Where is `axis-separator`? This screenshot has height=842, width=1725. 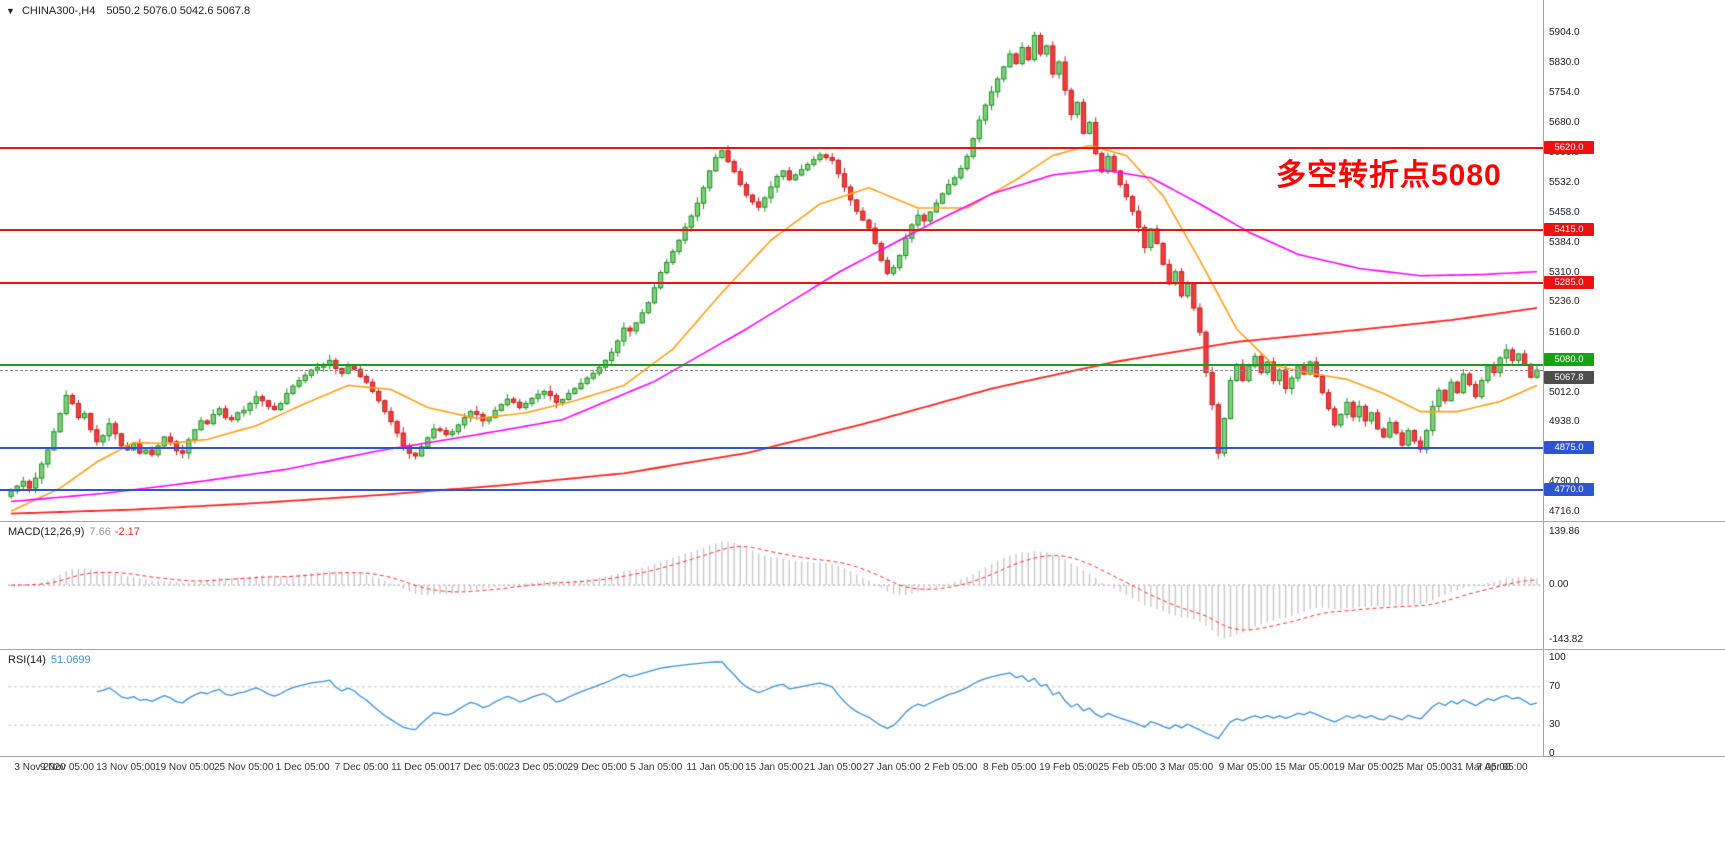 axis-separator is located at coordinates (1543, 378).